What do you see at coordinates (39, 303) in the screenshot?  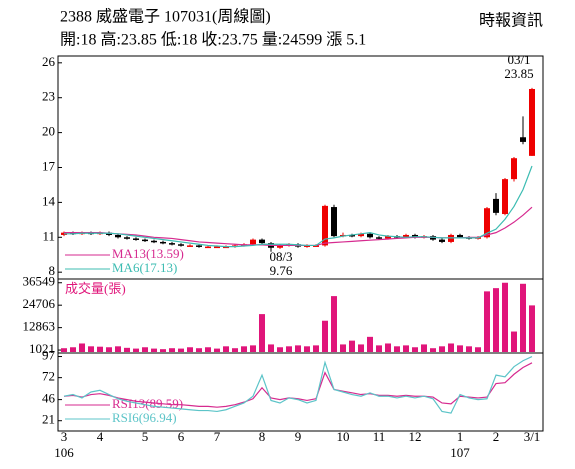 I see `y-tick-label: 24706` at bounding box center [39, 303].